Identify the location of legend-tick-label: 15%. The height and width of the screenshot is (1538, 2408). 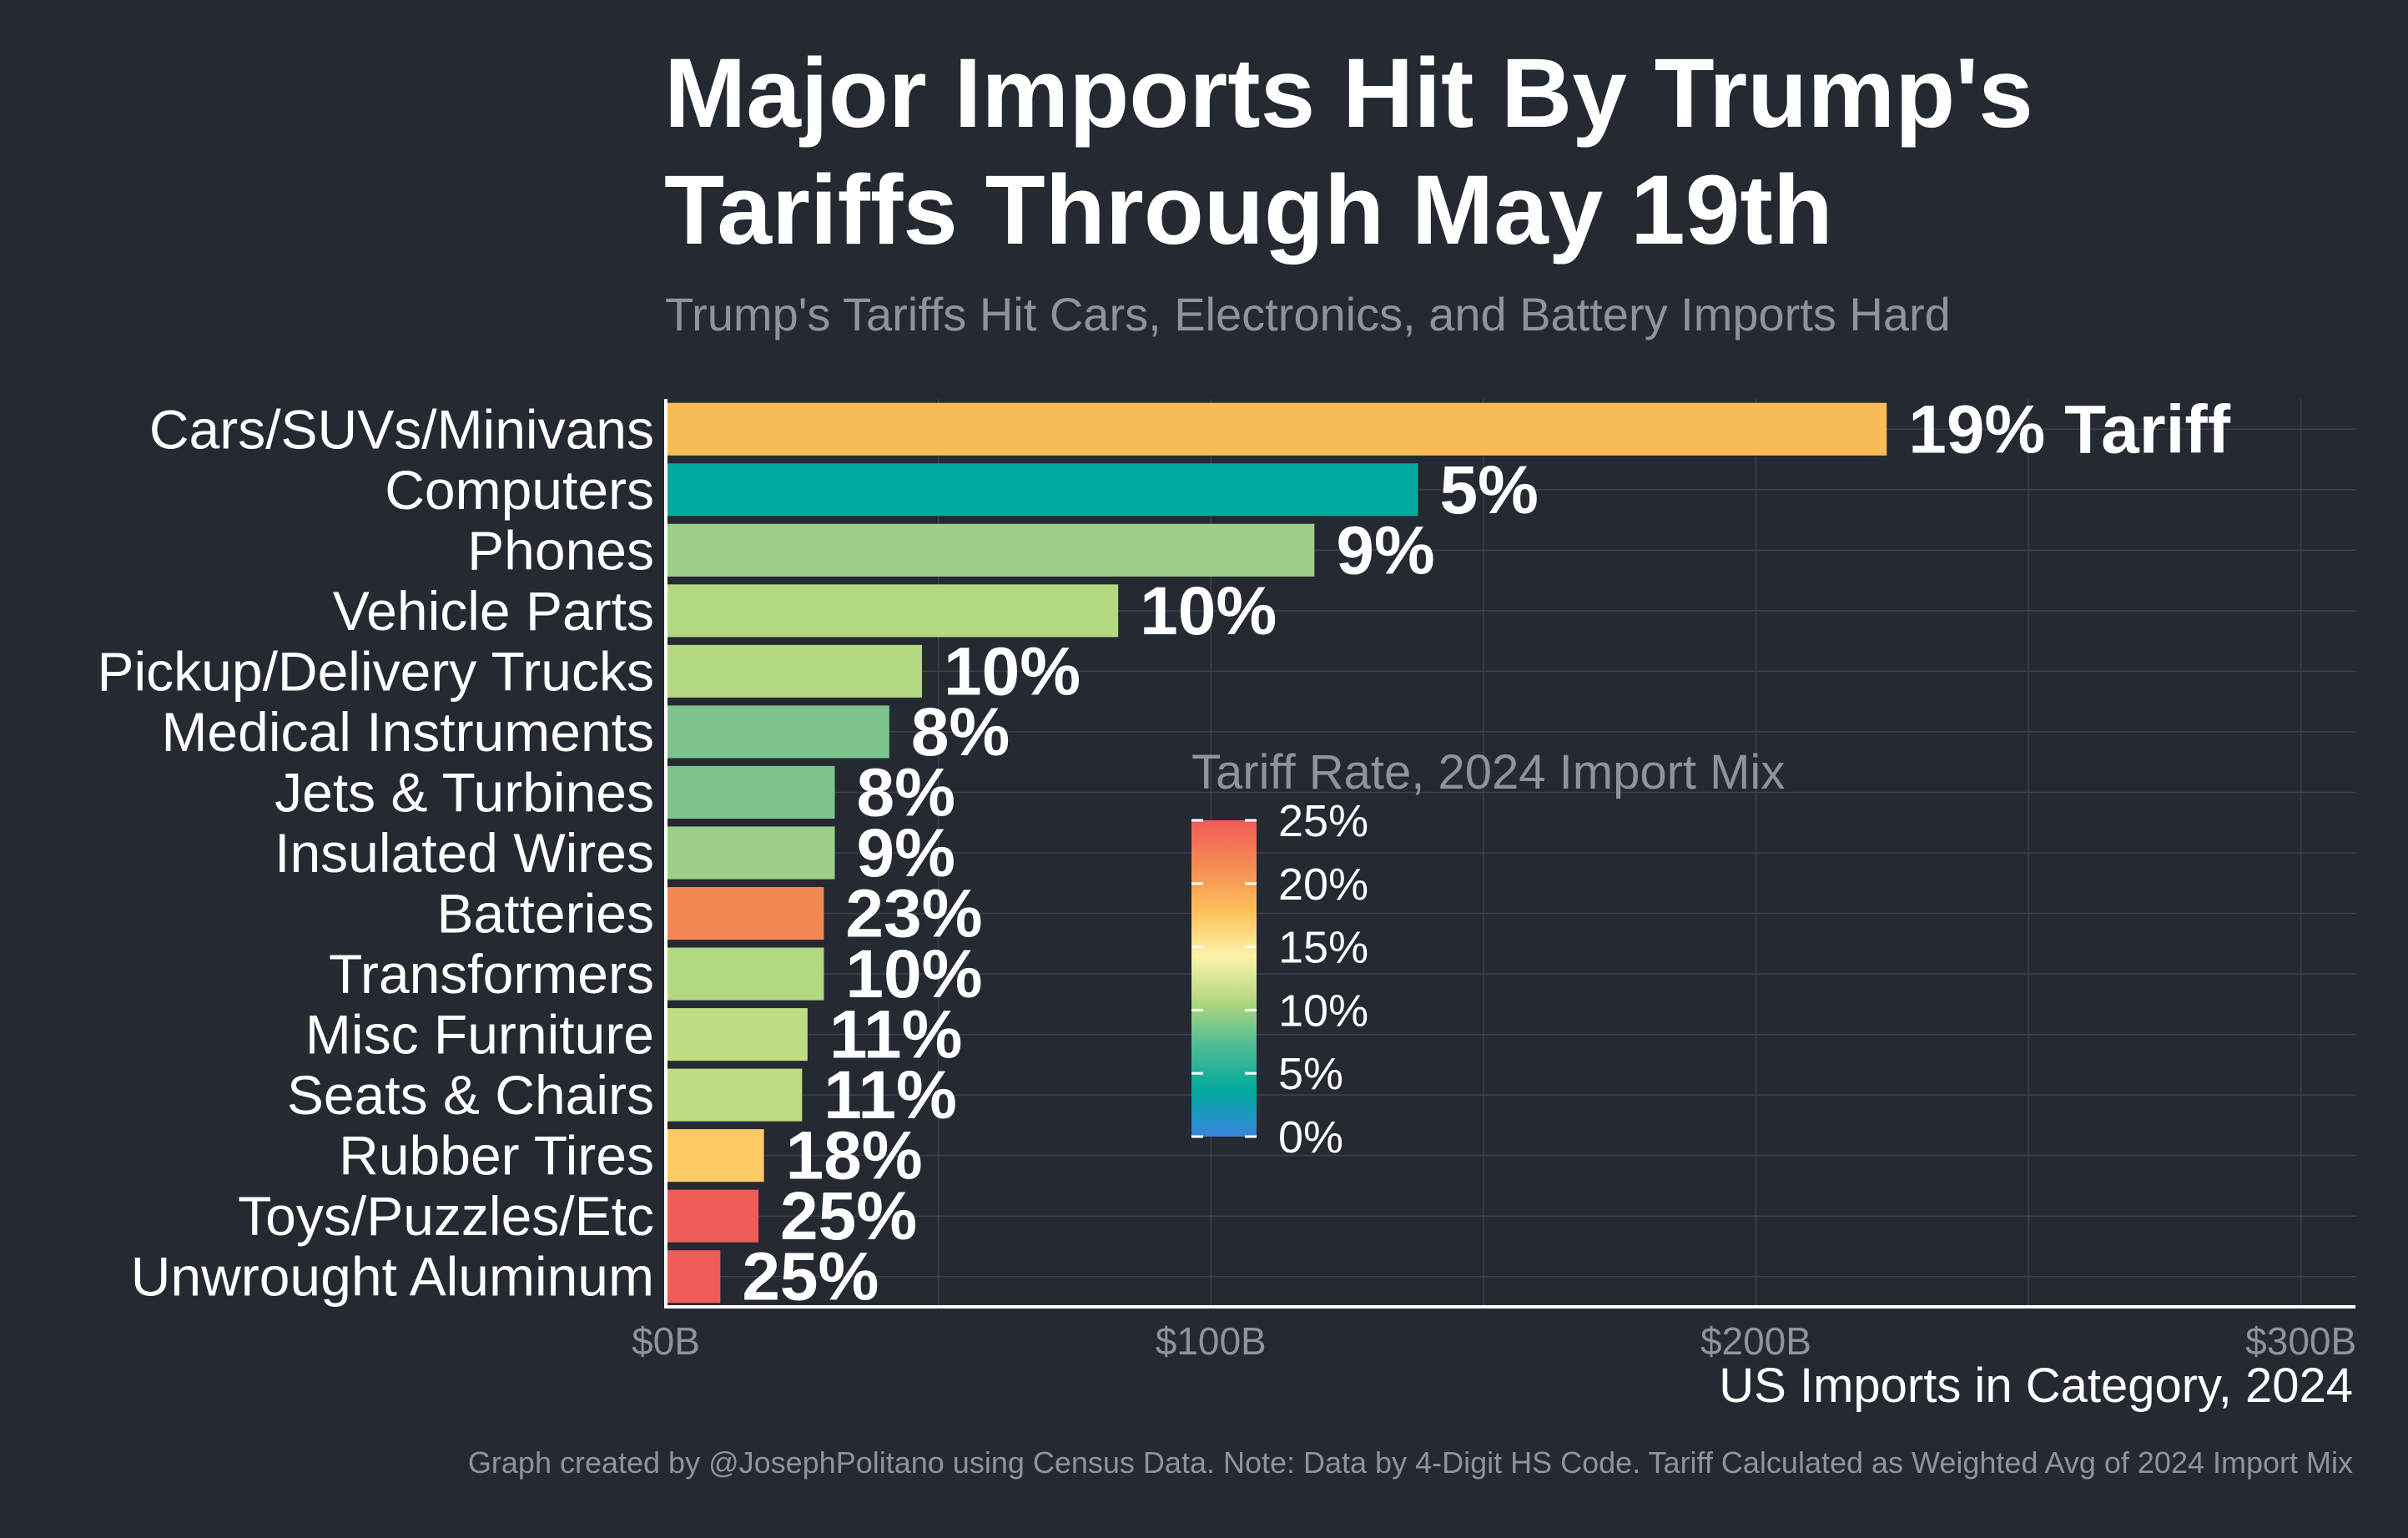
(1323, 948).